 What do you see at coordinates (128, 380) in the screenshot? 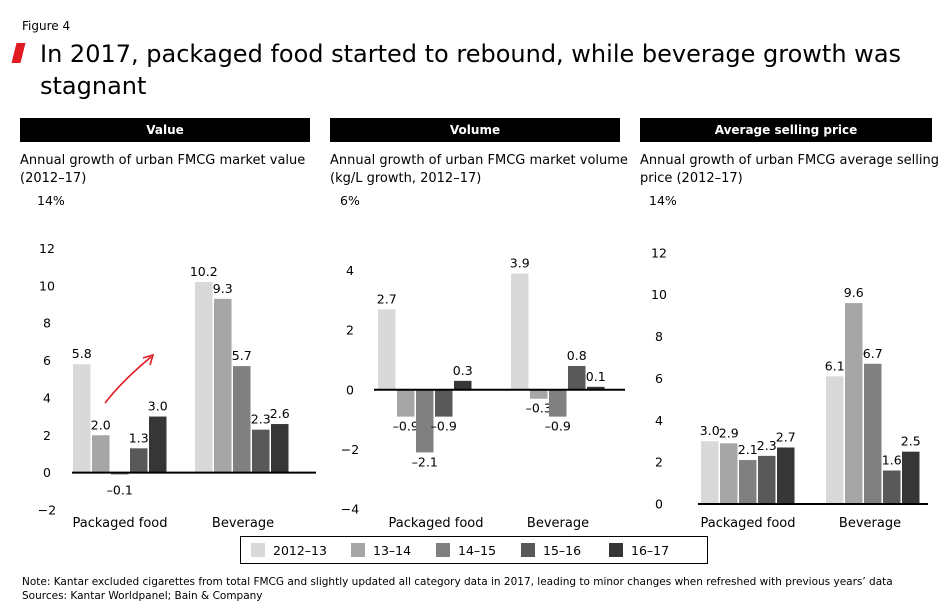
I see `rebound-arrow-icon` at bounding box center [128, 380].